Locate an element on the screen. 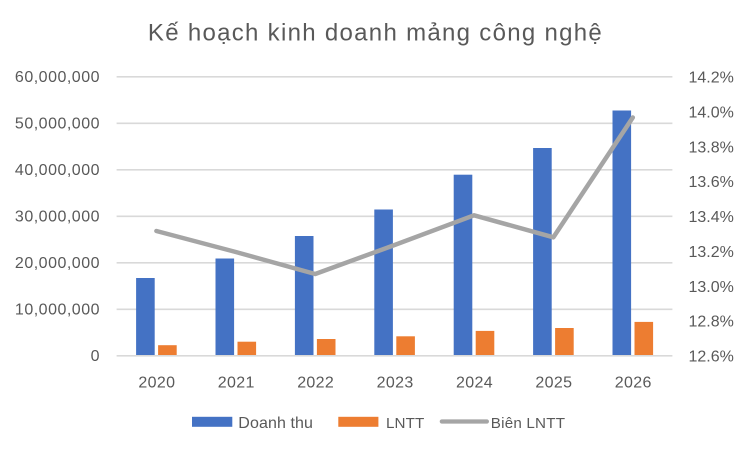 The width and height of the screenshot is (749, 457). svg-text: 2020 is located at coordinates (156, 382).